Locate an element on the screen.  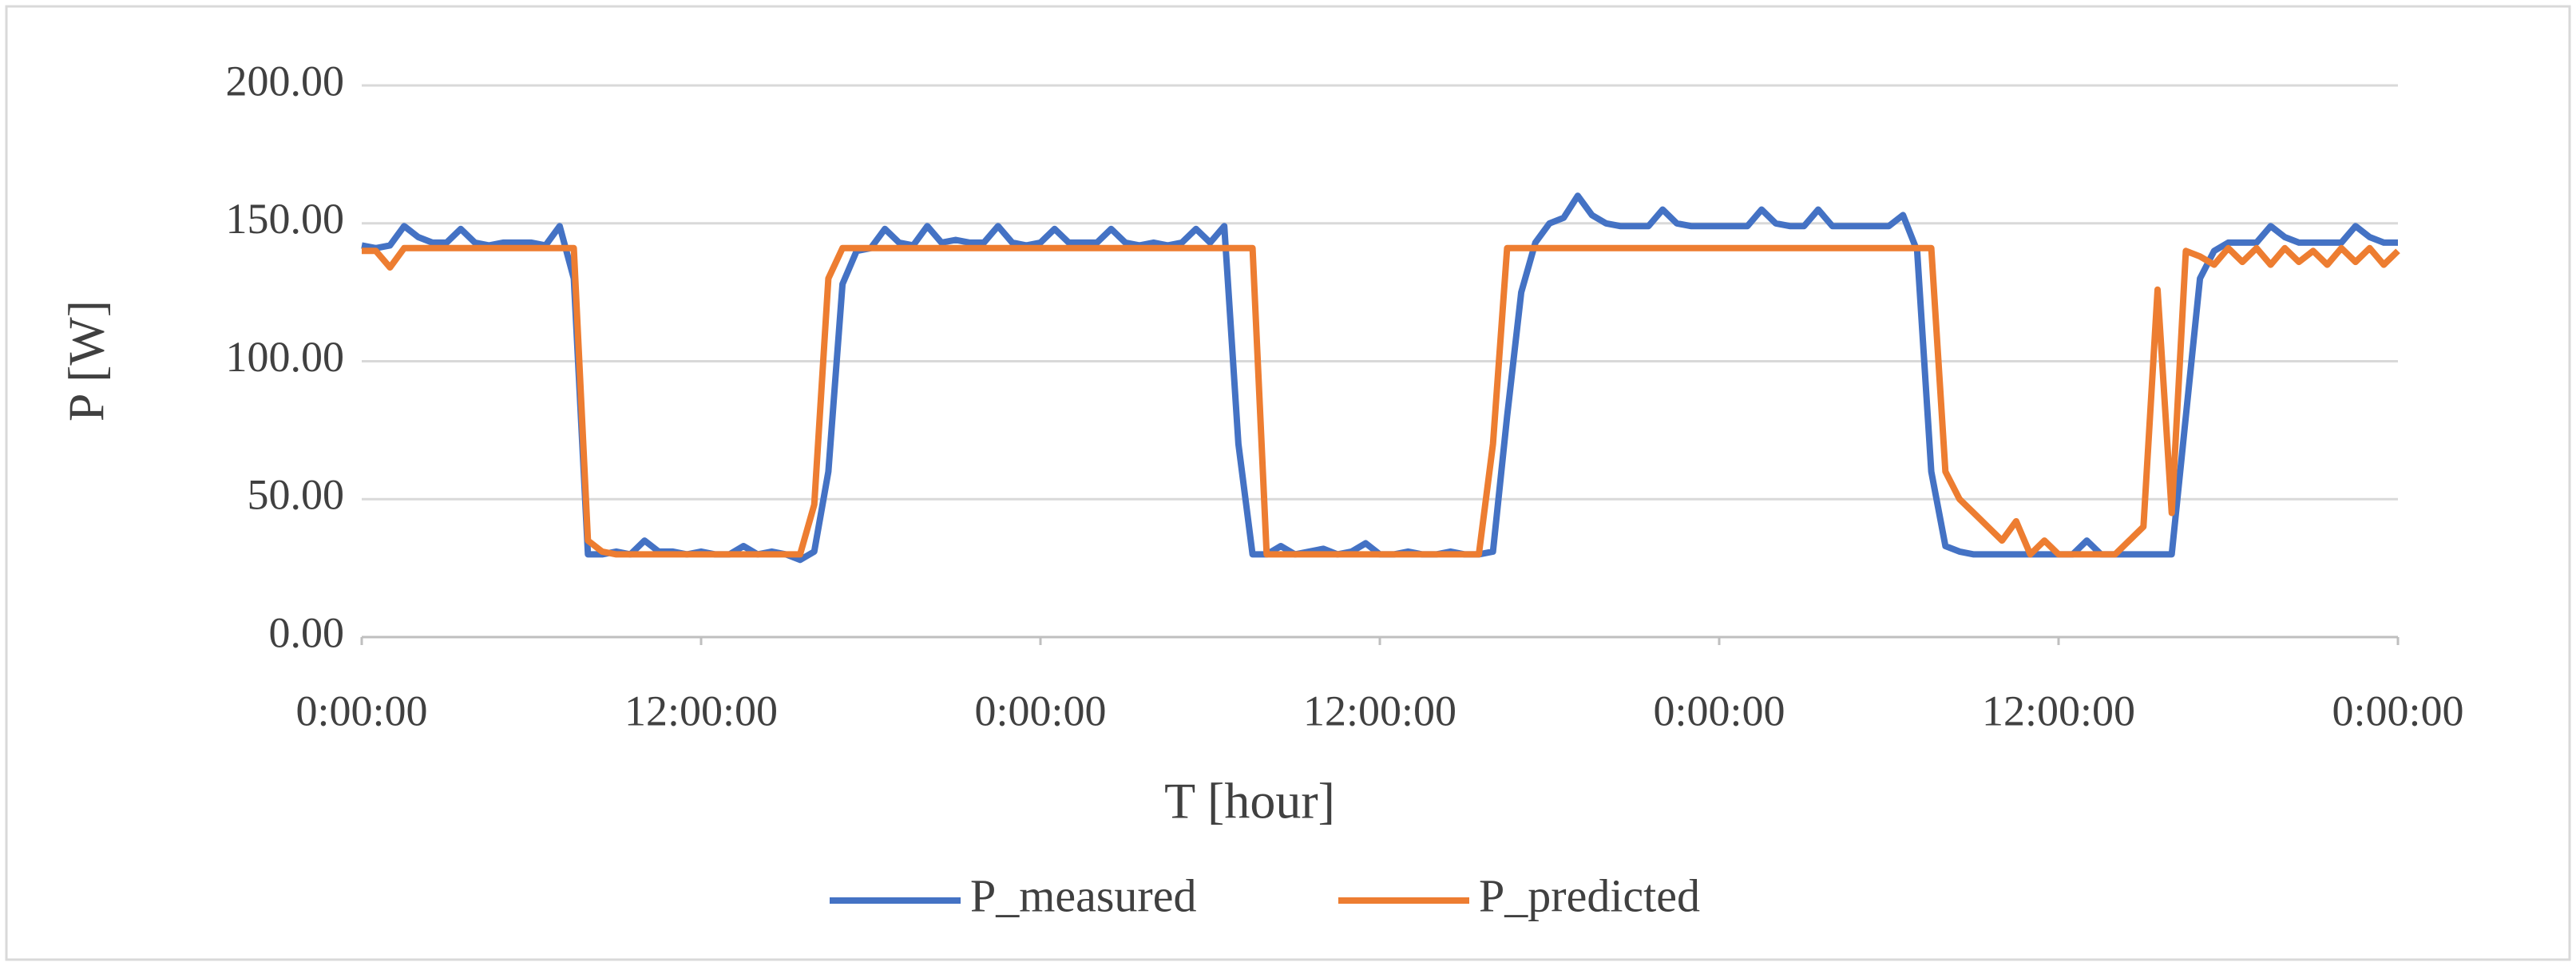
x-axis-title: T [hour] is located at coordinates (1249, 801).